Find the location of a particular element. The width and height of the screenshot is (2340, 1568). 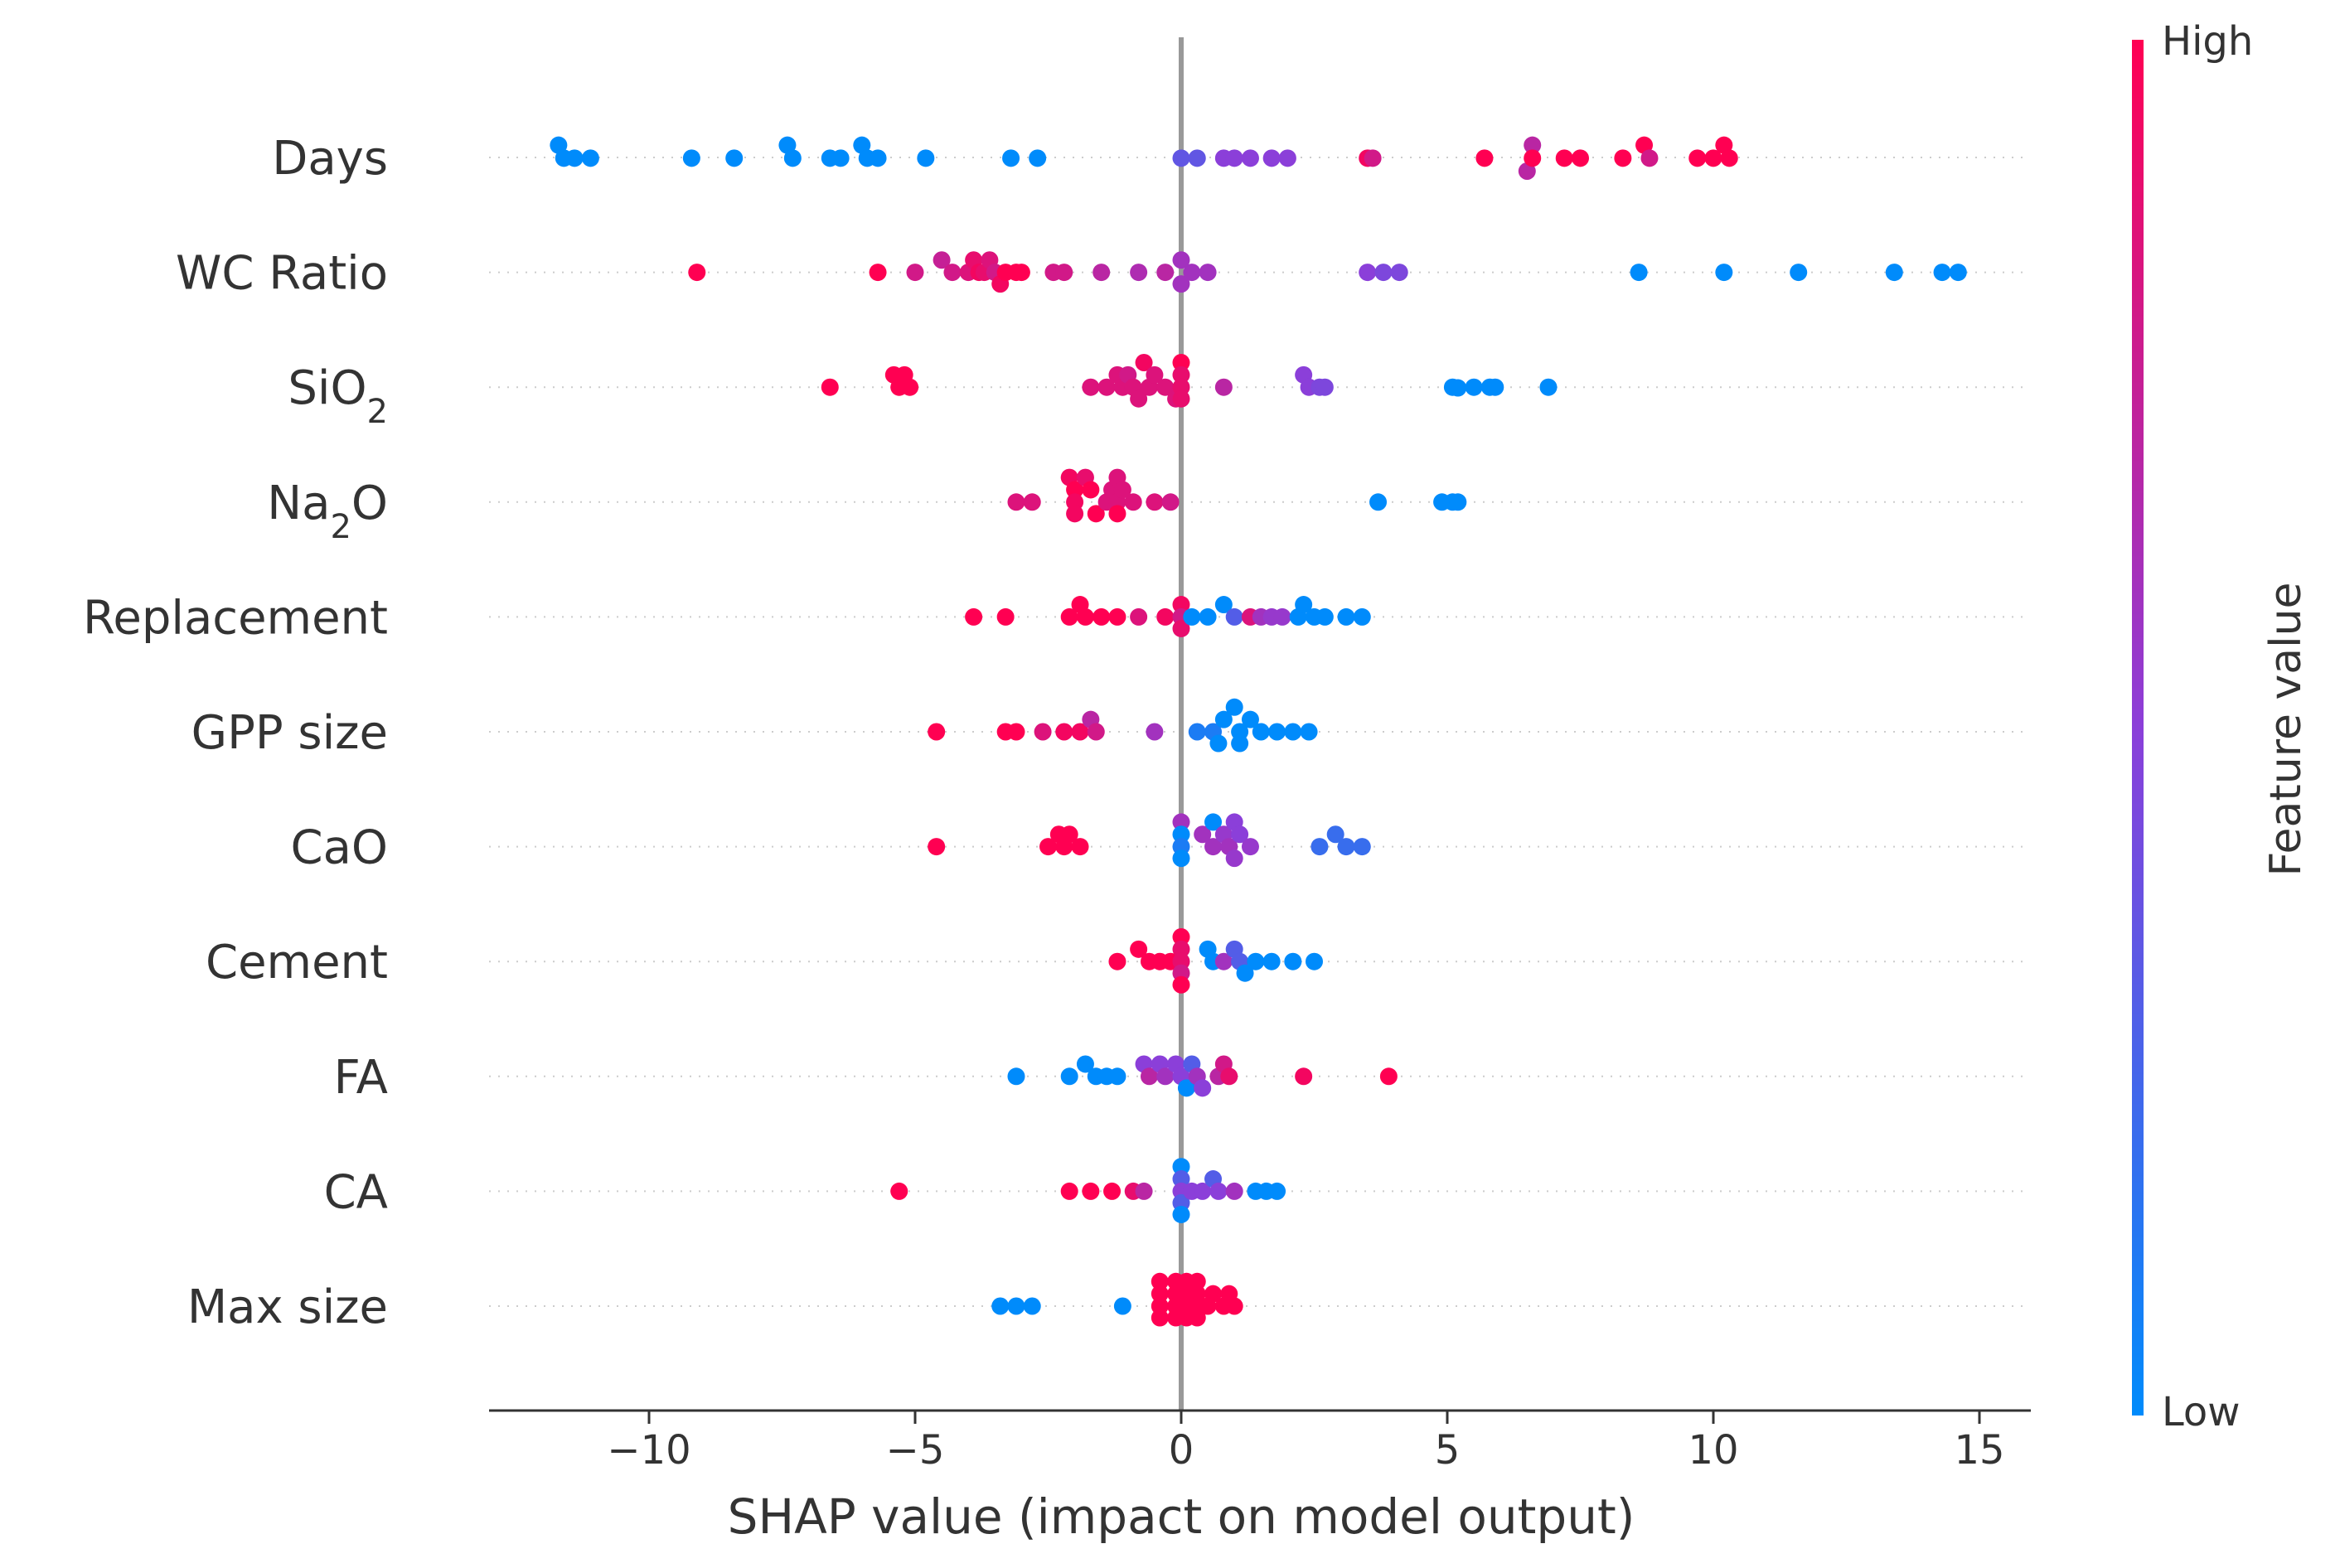

colorbar-high-label: High is located at coordinates (2207, 41).